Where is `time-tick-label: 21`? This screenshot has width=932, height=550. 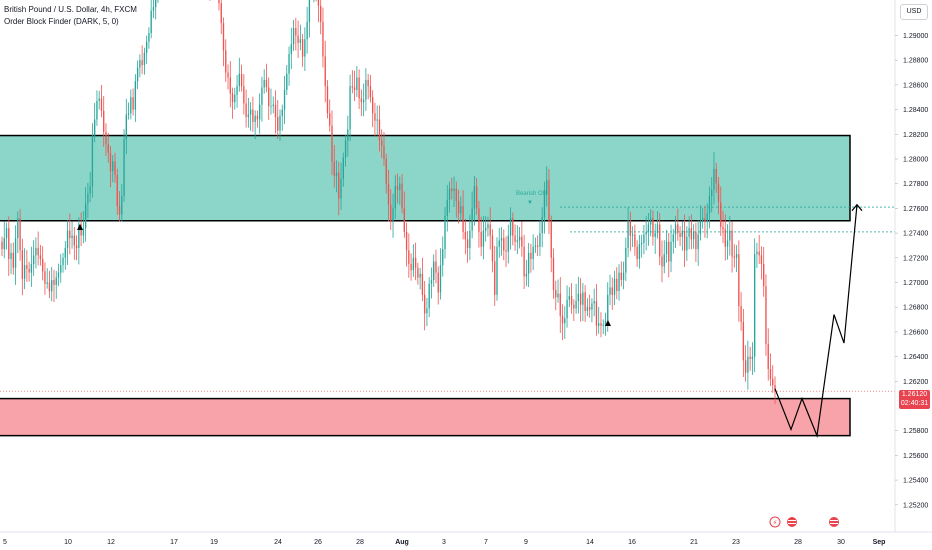 time-tick-label: 21 is located at coordinates (694, 542).